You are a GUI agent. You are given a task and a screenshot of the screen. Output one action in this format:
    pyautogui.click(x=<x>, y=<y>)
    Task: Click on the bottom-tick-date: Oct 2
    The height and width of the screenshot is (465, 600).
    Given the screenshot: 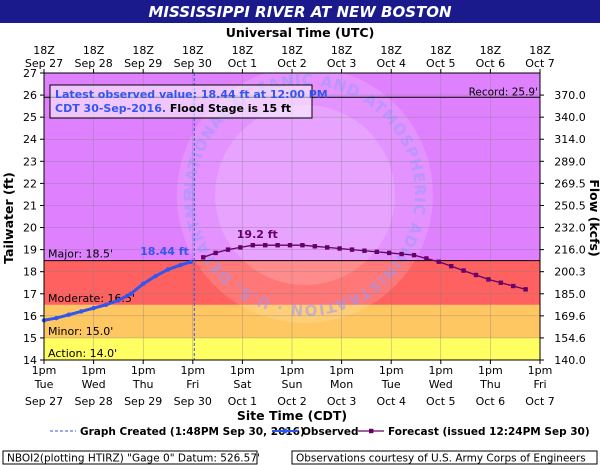 What is the action you would take?
    pyautogui.click(x=292, y=401)
    